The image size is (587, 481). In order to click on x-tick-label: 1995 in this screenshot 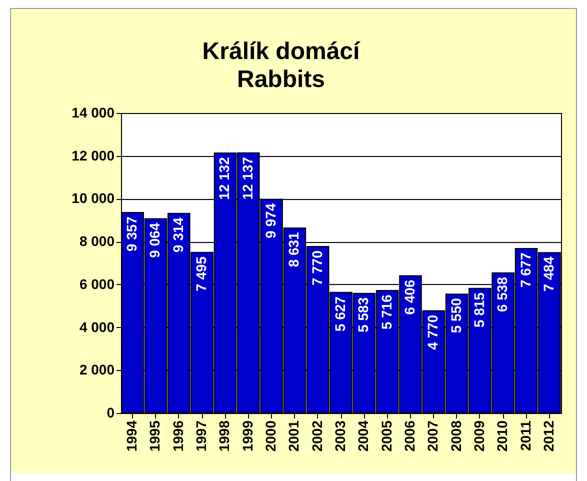, I will do `click(154, 436)`.